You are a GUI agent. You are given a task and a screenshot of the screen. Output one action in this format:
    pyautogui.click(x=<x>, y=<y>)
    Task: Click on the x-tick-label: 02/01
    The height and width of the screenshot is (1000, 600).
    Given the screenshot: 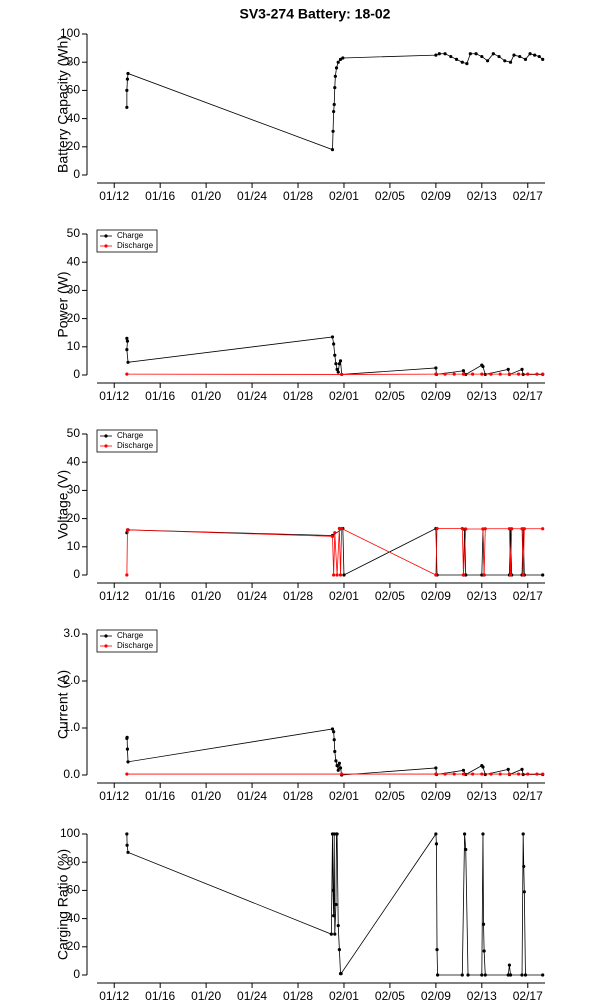 What is the action you would take?
    pyautogui.click(x=344, y=396)
    